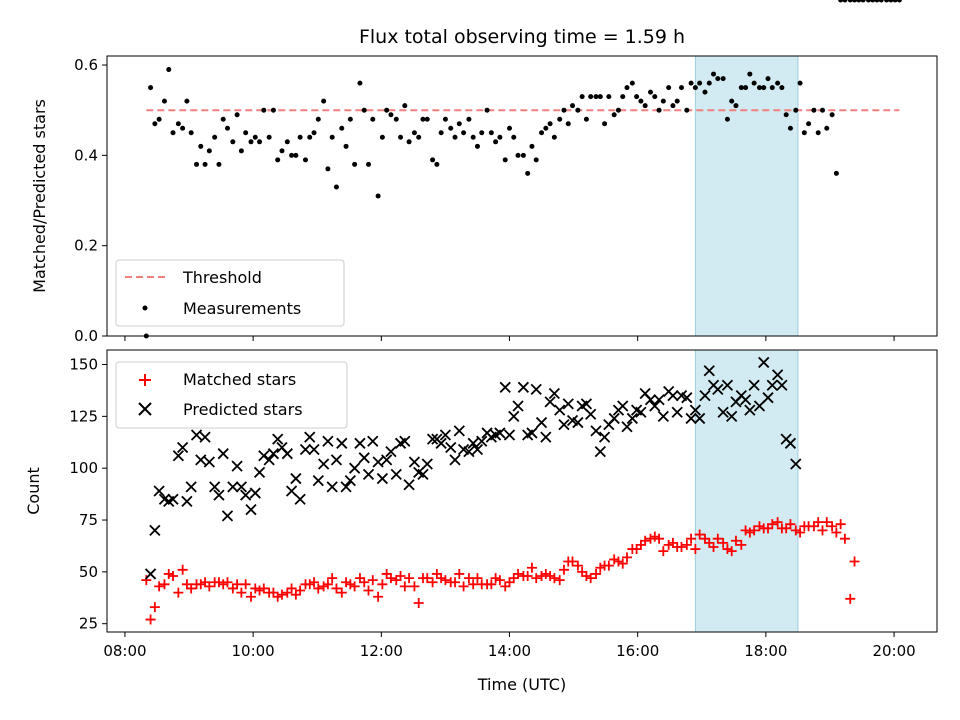  What do you see at coordinates (893, 651) in the screenshot?
I see `x-tick-label: 20:00` at bounding box center [893, 651].